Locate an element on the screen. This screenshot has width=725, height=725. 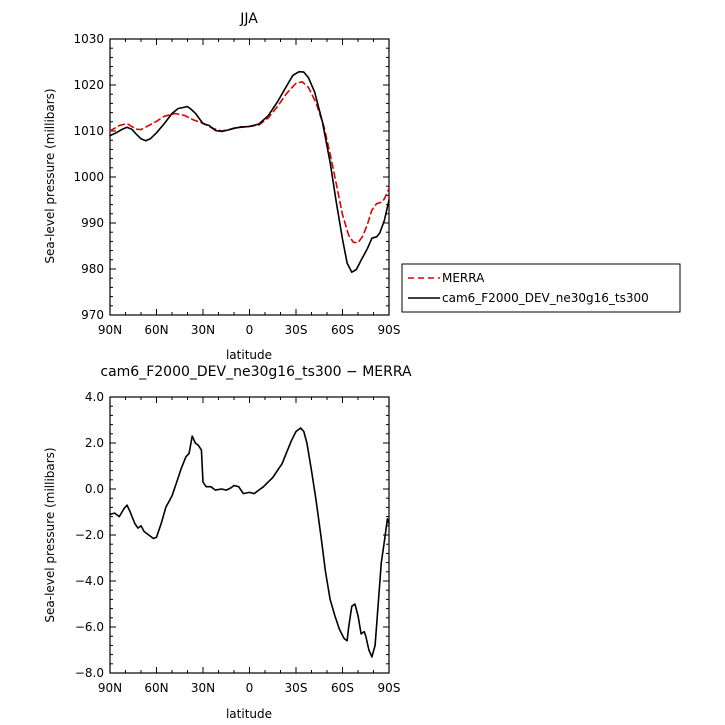
y-tick-label: 2.0 is located at coordinates (94, 443).